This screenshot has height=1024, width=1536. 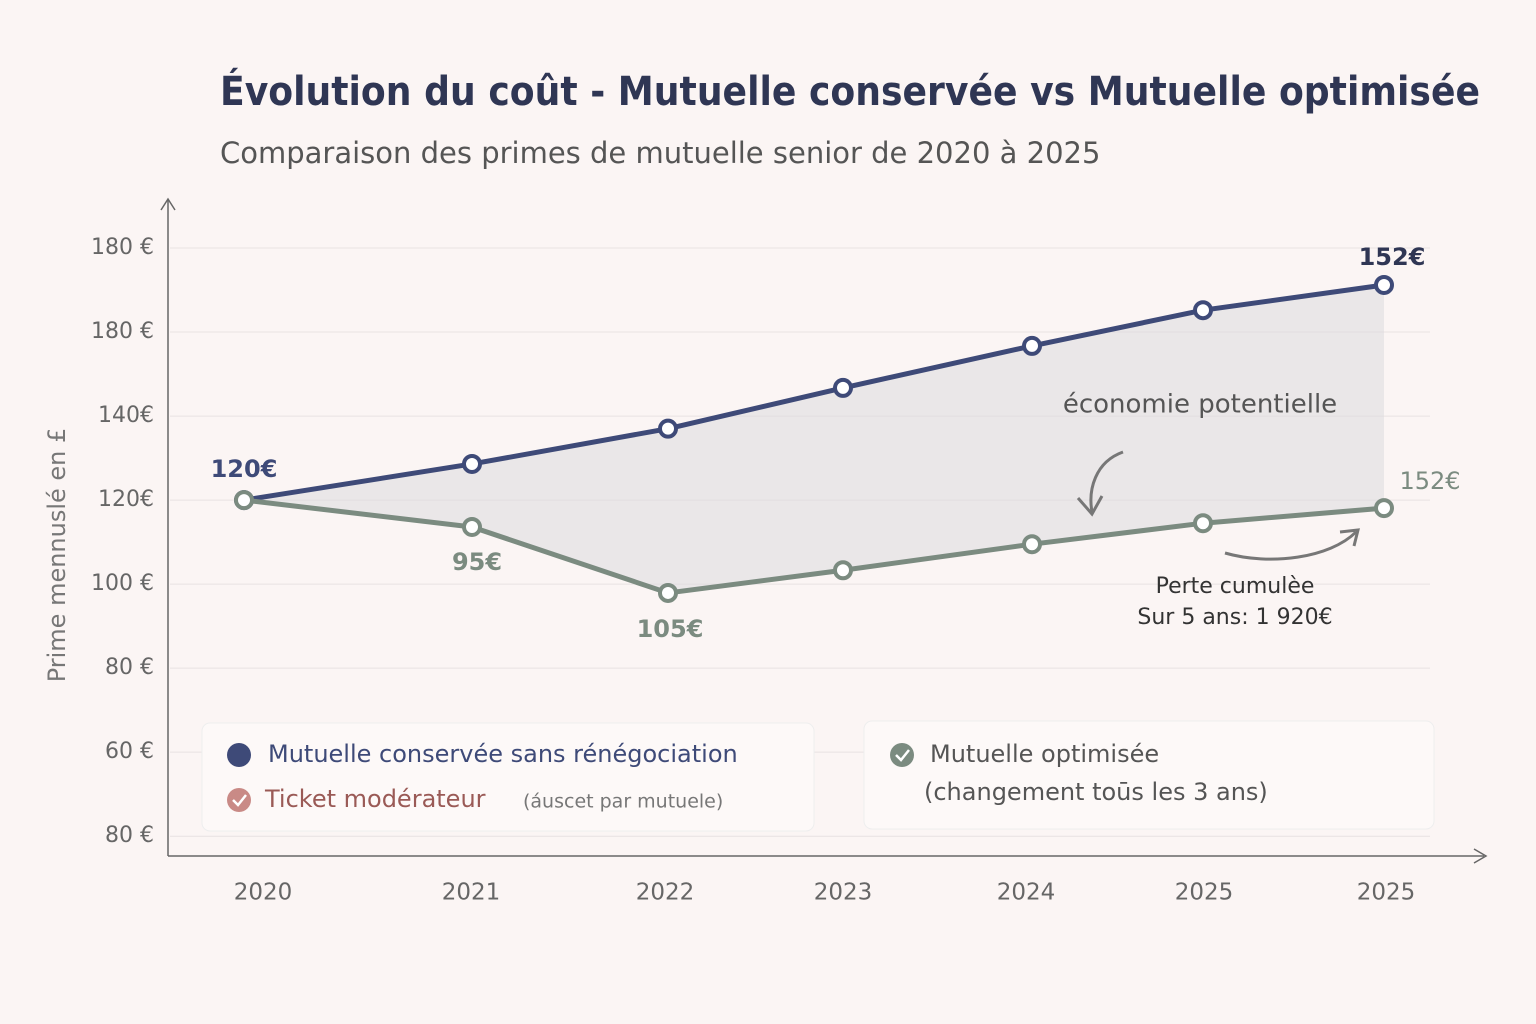 I want to click on x-tick-label: 2020, so click(x=263, y=893).